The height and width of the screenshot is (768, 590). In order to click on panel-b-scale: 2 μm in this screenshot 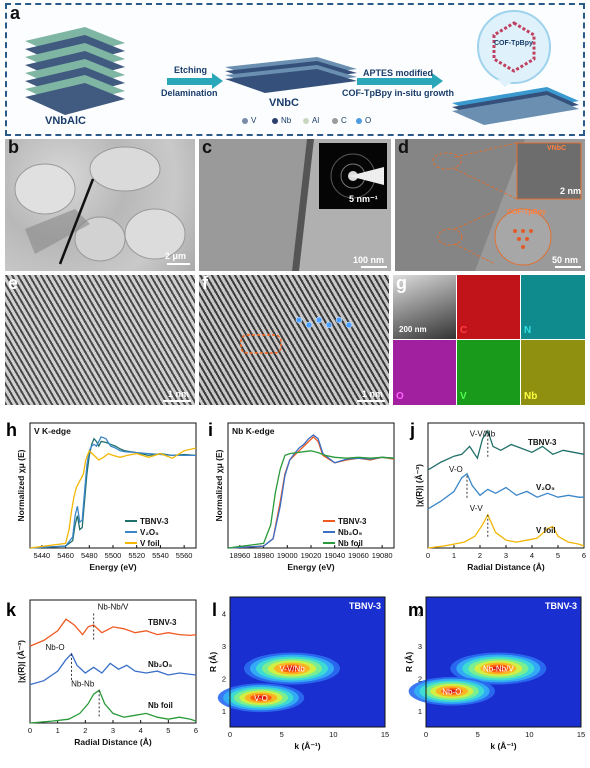, I will do `click(176, 256)`.